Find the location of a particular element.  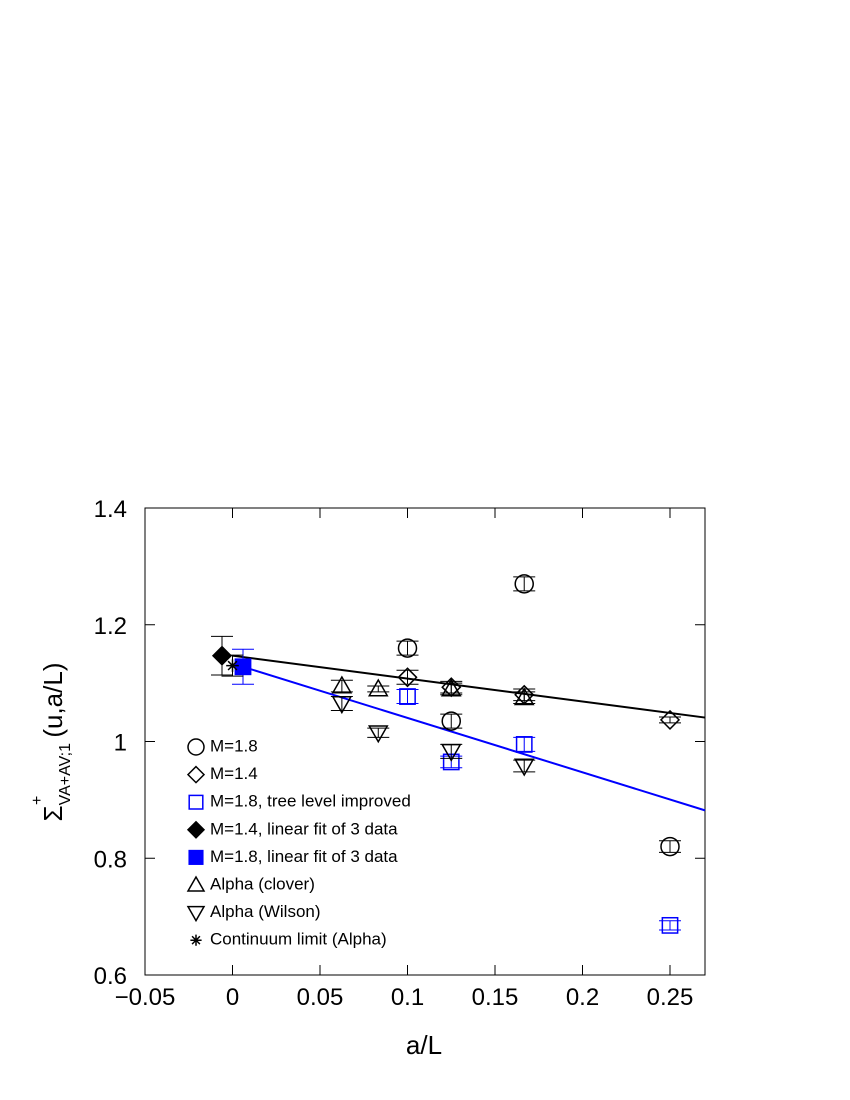

legend-label: M=1.8, tree level improved is located at coordinates (310, 801).